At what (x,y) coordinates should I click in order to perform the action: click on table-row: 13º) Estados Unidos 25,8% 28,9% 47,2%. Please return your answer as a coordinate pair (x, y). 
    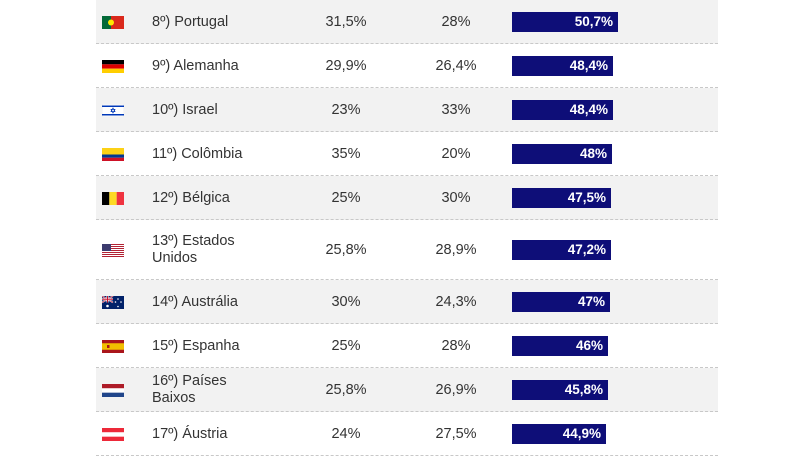
    Looking at the image, I should click on (407, 250).